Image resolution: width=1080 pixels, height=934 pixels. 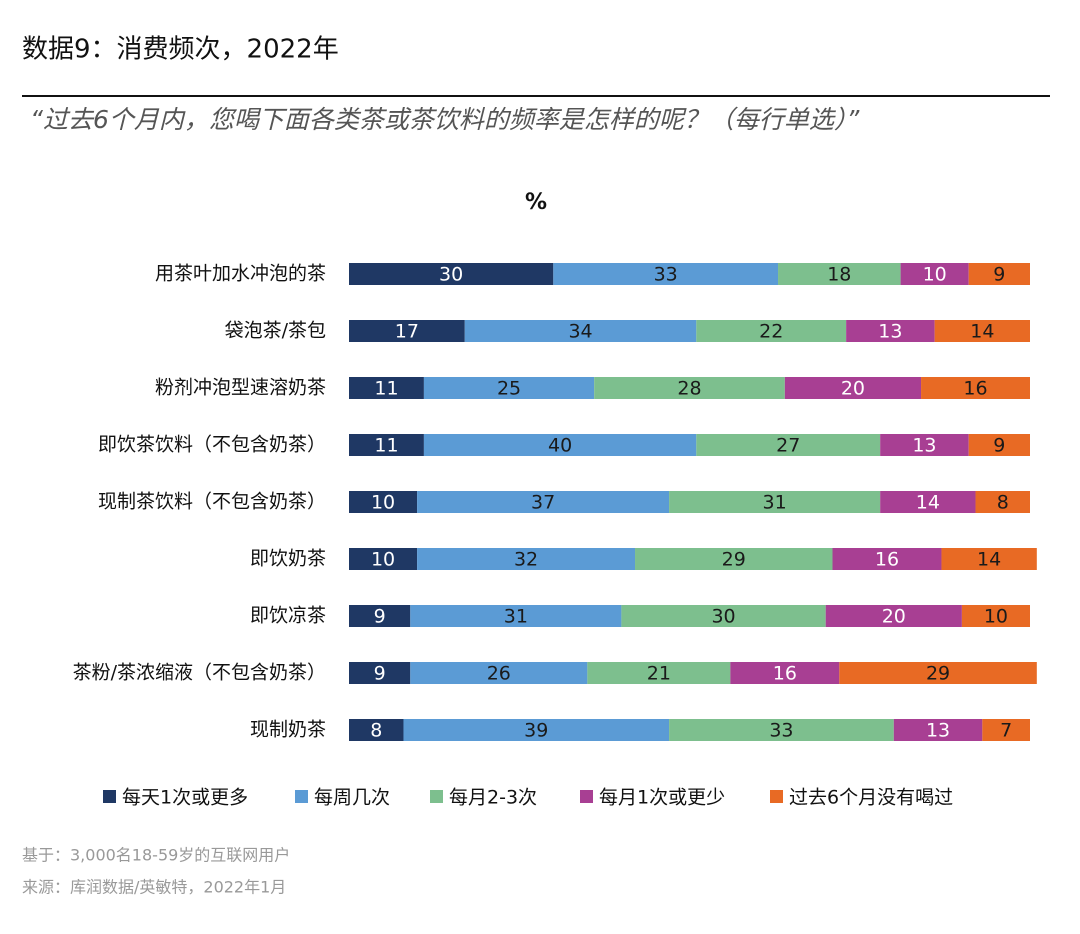 What do you see at coordinates (445, 119) in the screenshot?
I see `subtitle: “过去6个月内，您喝下面各类茶或茶饮料的频率是怎样的呢？（每行单选）”` at bounding box center [445, 119].